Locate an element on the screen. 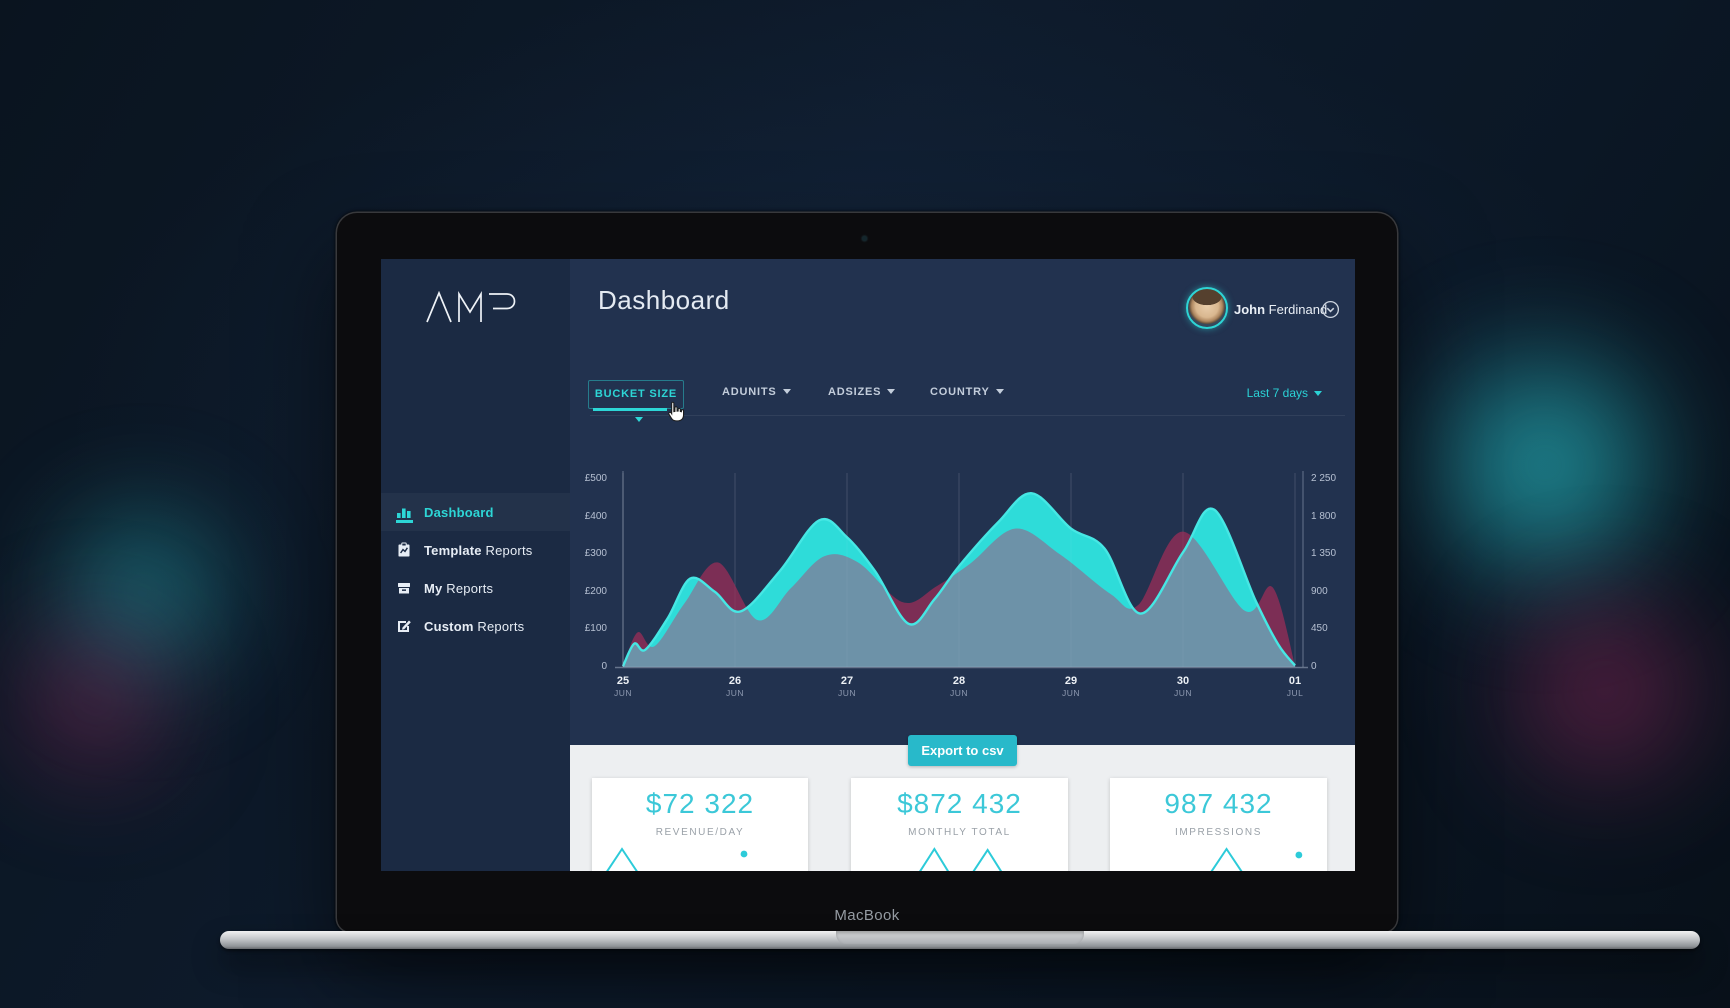  stat-card-impressions: 987 432 IMPRESSIONS is located at coordinates (1218, 824).